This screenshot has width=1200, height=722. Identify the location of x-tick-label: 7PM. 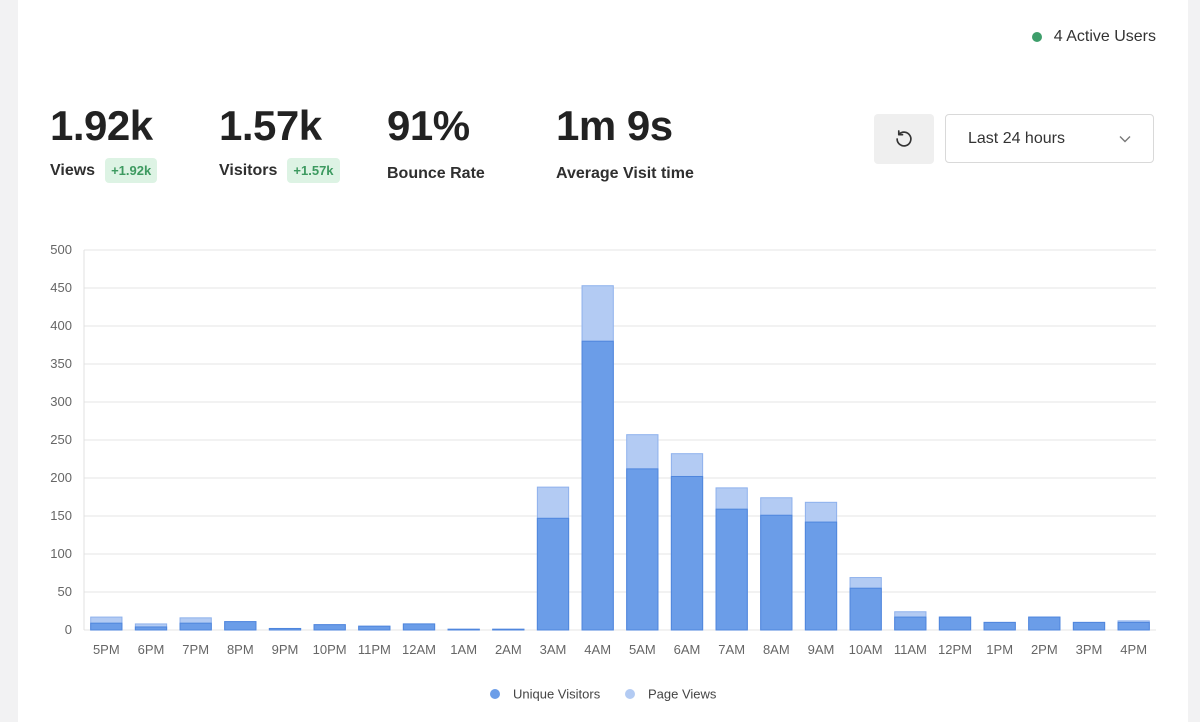
(195, 649).